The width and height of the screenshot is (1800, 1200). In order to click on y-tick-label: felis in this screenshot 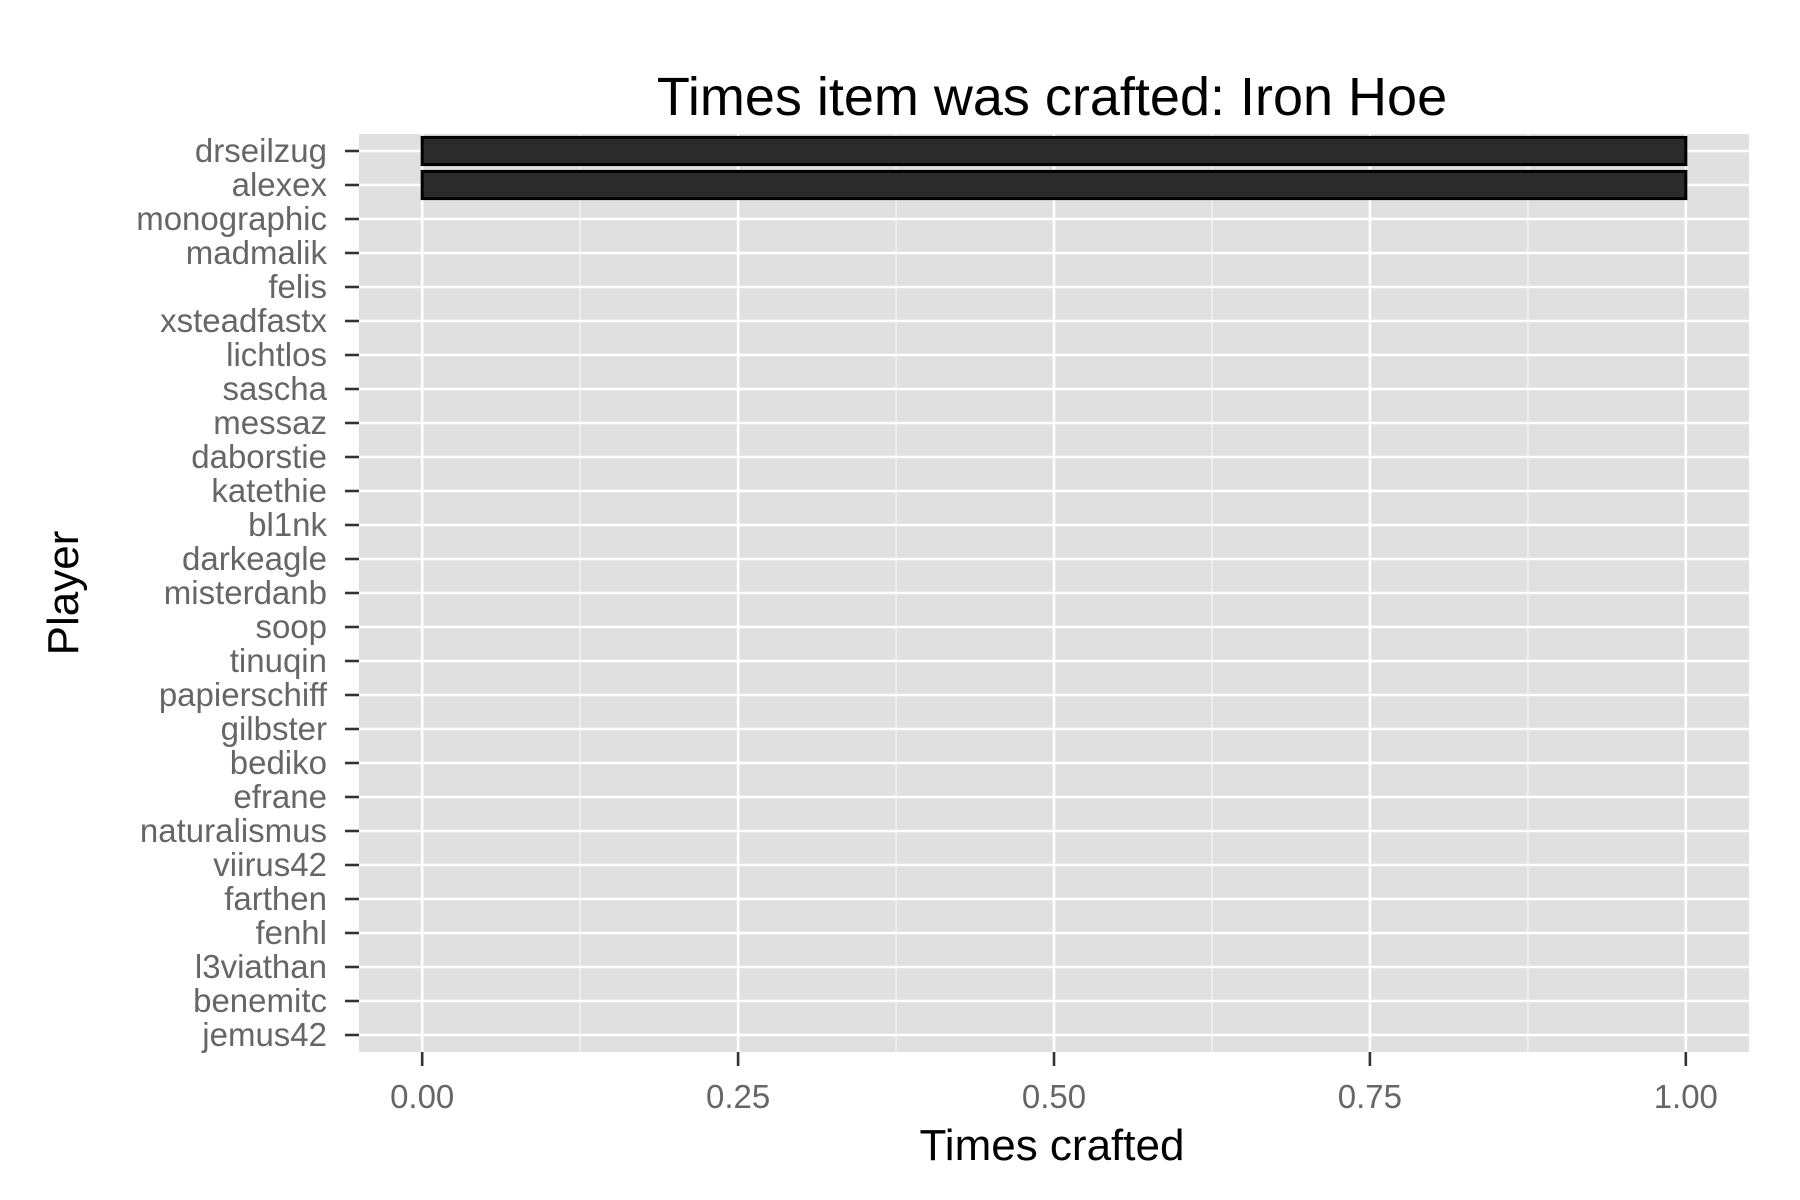, I will do `click(297, 286)`.